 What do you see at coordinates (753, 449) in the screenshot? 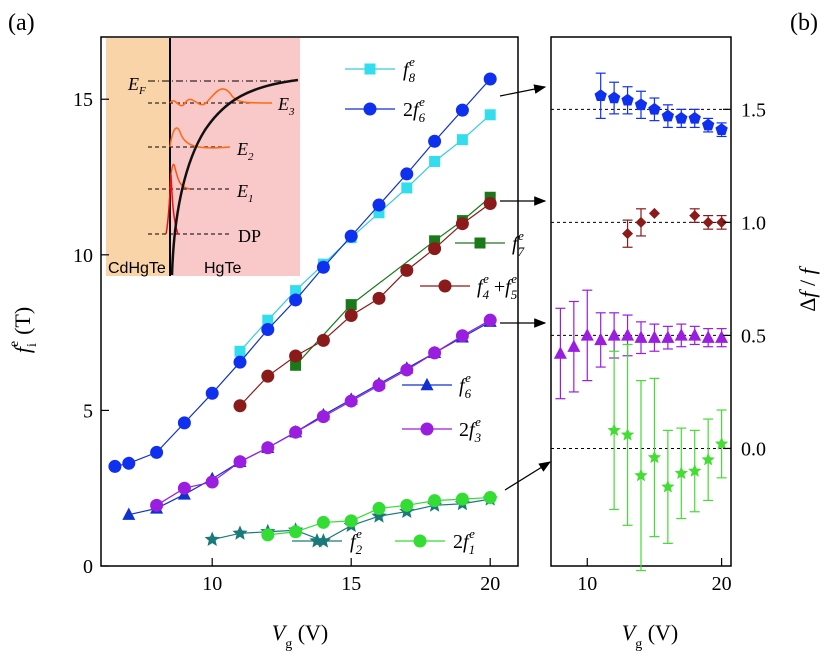
I see `panel-b-ytick-label-0: 0.0` at bounding box center [753, 449].